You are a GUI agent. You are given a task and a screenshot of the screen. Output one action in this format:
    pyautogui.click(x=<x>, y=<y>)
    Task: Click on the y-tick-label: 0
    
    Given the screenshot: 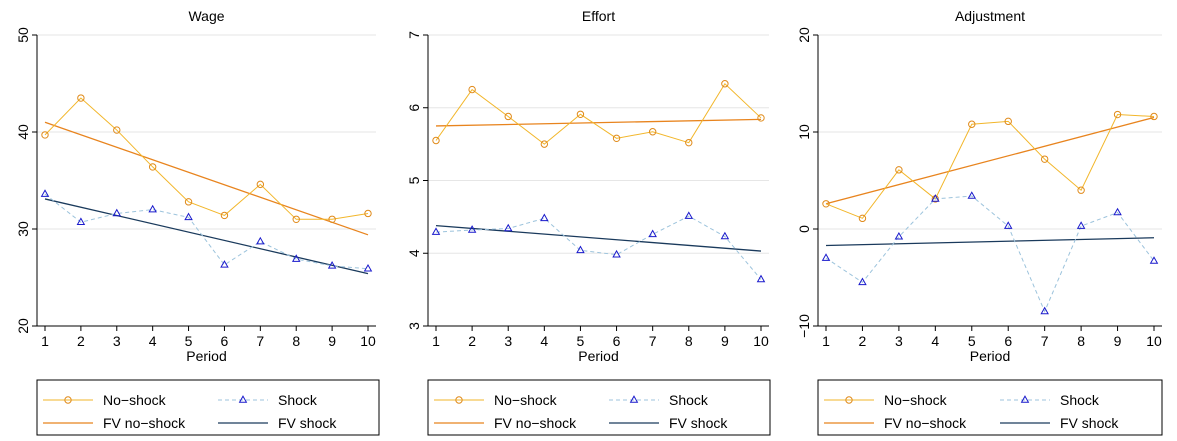 What is the action you would take?
    pyautogui.click(x=804, y=229)
    